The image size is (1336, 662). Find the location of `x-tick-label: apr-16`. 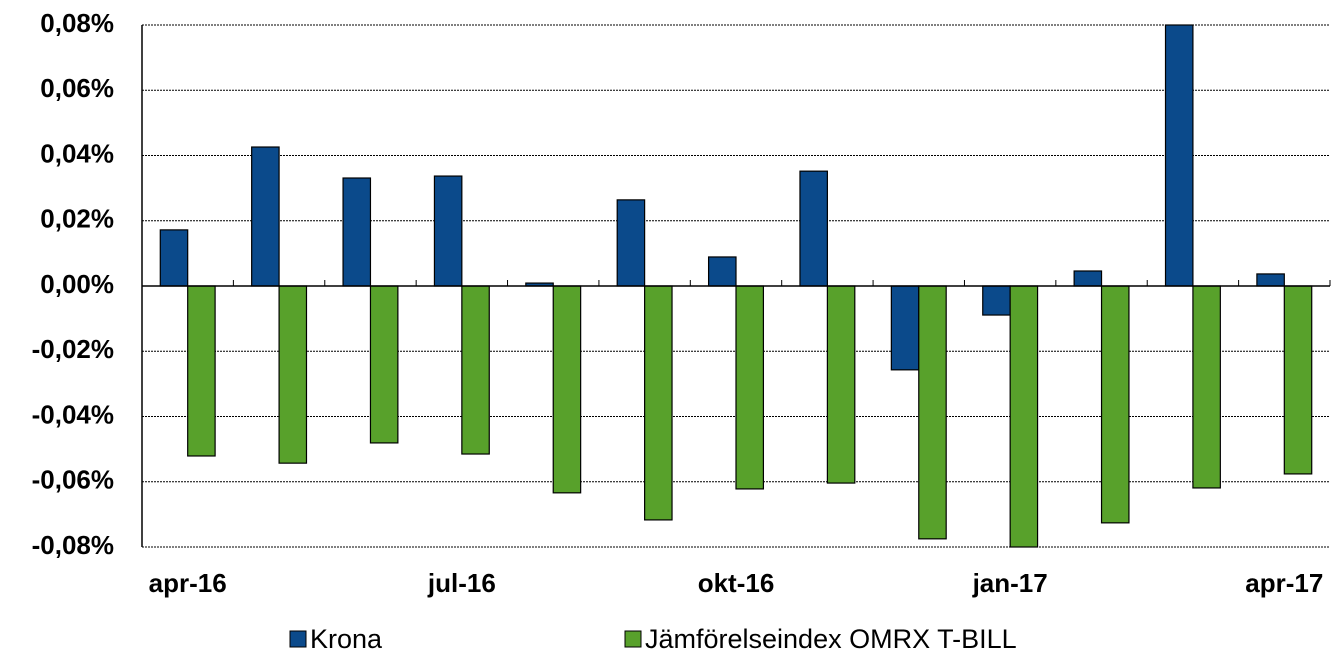

x-tick-label: apr-16 is located at coordinates (188, 583).